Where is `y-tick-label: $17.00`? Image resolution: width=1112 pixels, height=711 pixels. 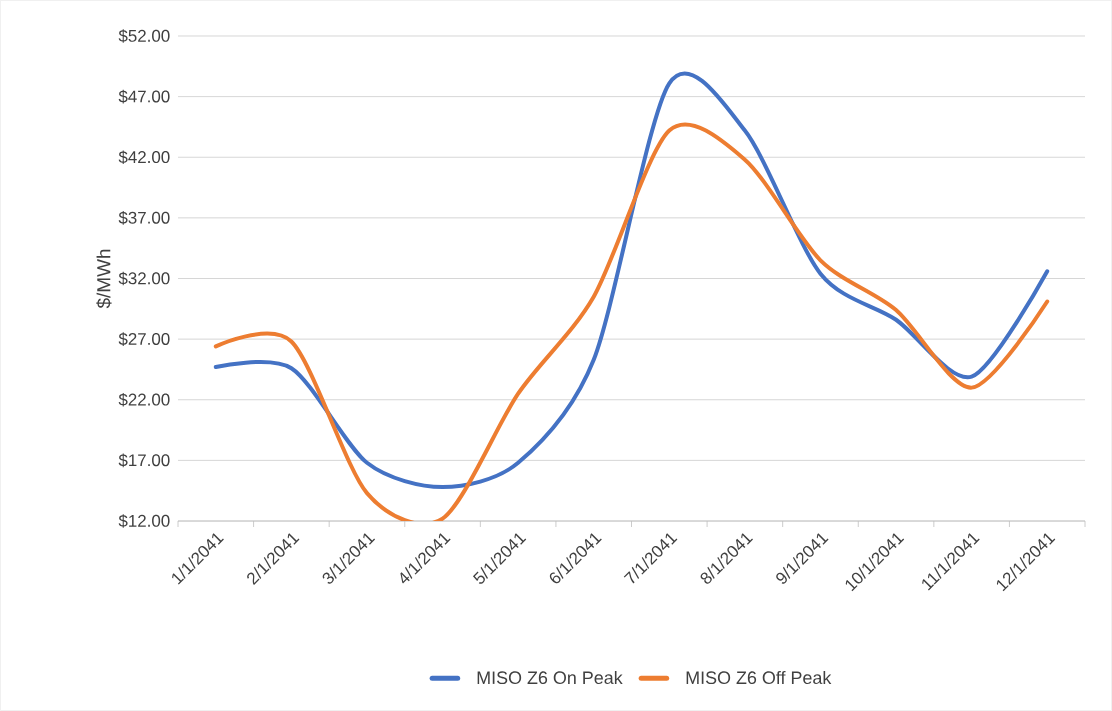
y-tick-label: $17.00 is located at coordinates (144, 460).